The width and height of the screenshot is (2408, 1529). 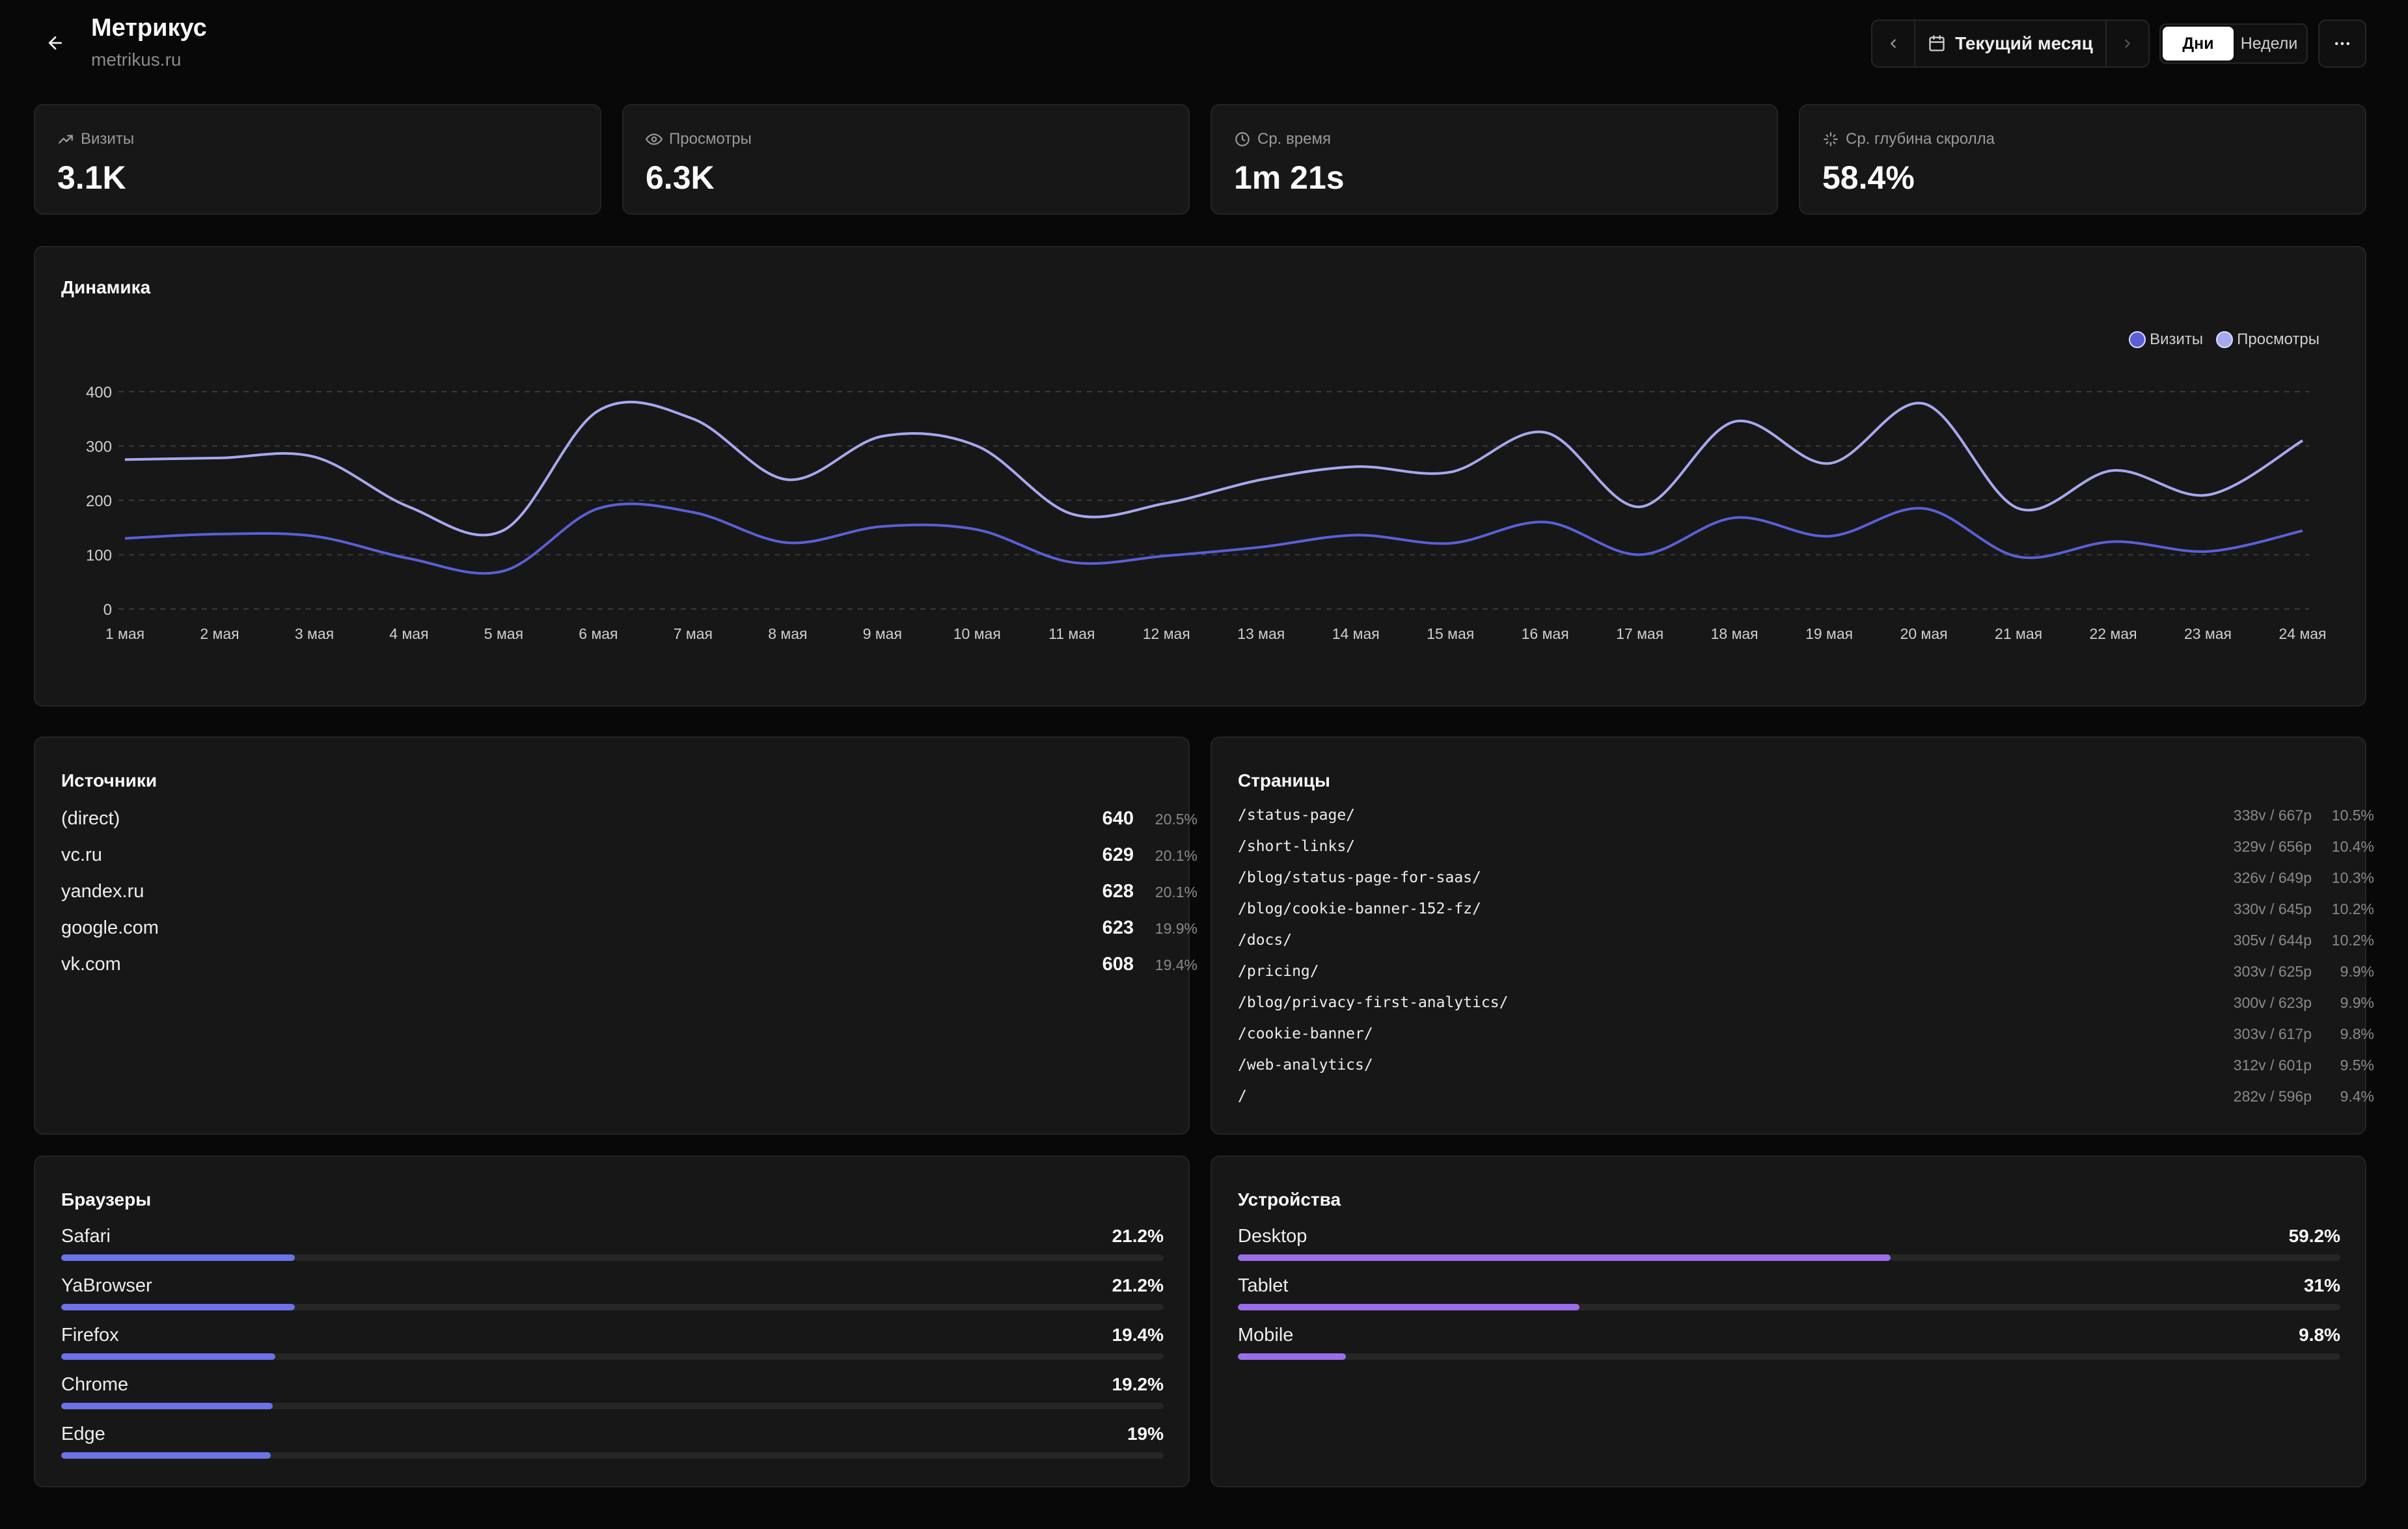 What do you see at coordinates (1893, 43) in the screenshot?
I see `period-prev-button` at bounding box center [1893, 43].